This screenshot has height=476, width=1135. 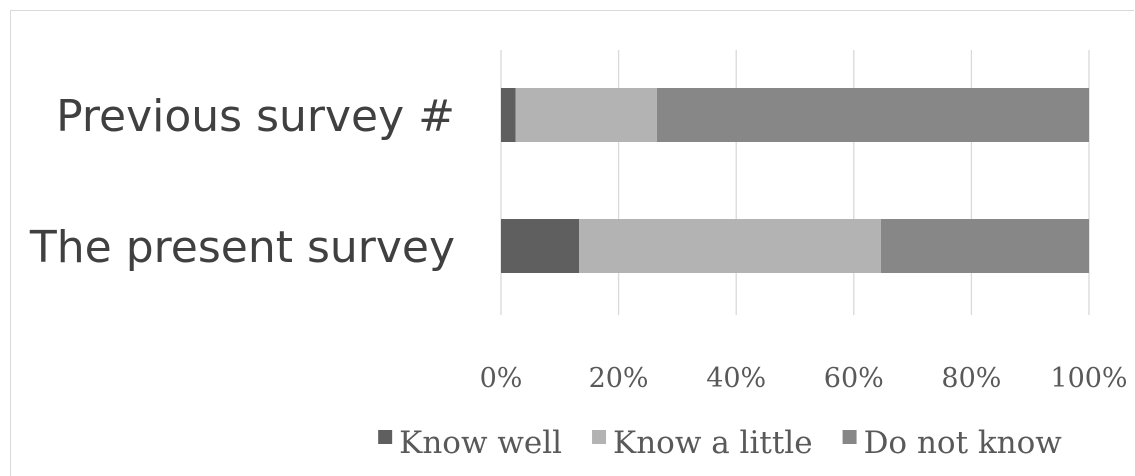 I want to click on x-tick-label-40: 40%, so click(x=736, y=378).